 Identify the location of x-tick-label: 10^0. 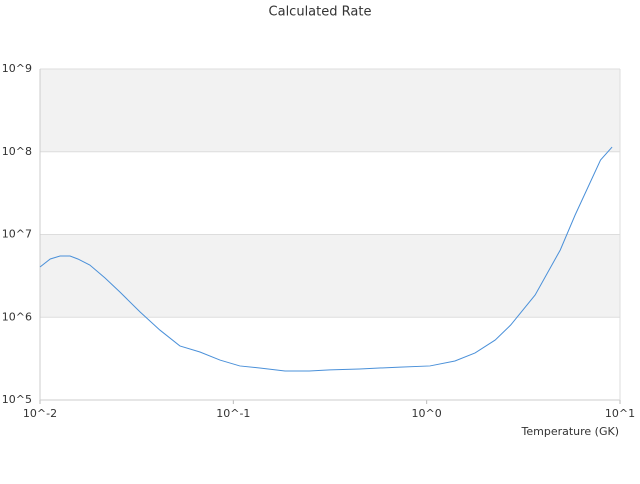
(427, 413).